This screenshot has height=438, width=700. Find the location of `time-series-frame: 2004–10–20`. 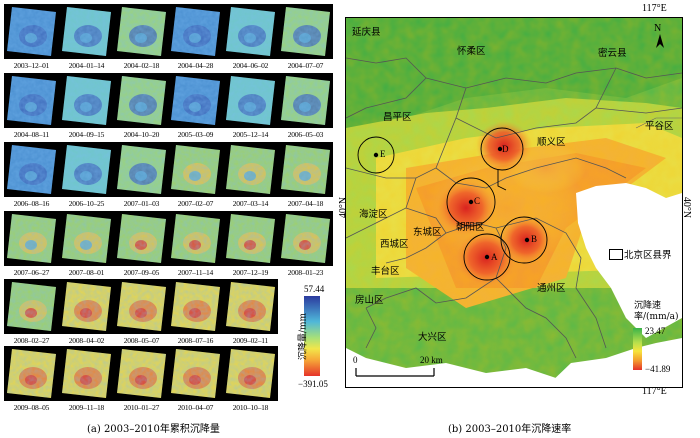

time-series-frame: 2004–10–20 is located at coordinates (141, 107).